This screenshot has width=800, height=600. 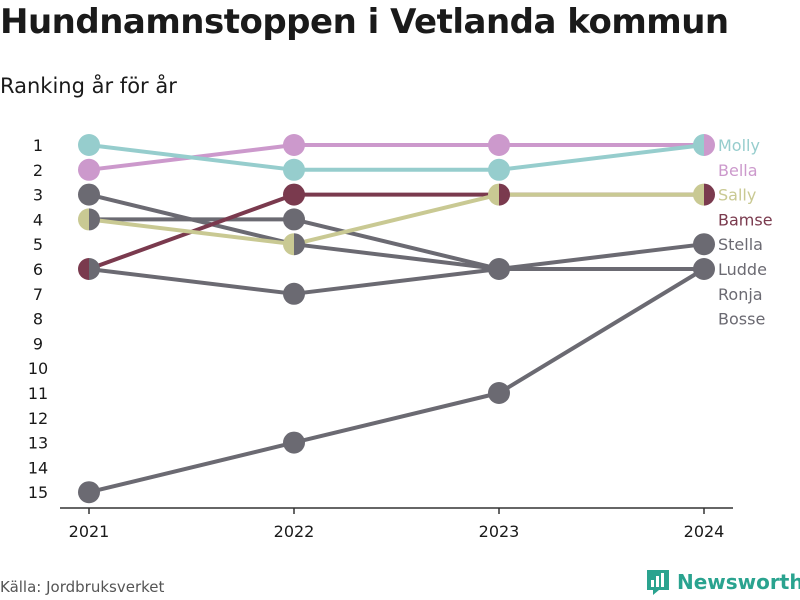 What do you see at coordinates (38, 467) in the screenshot?
I see `y-tick-label: 14` at bounding box center [38, 467].